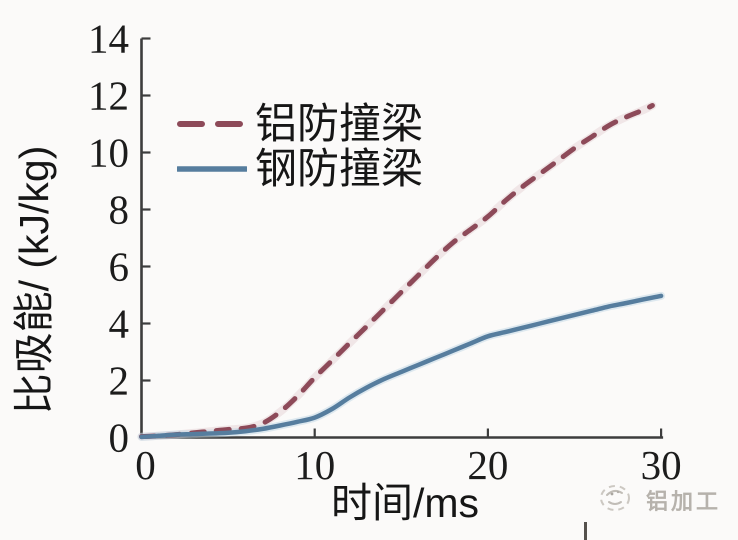  Describe the element at coordinates (34, 280) in the screenshot. I see `y-axis-title: 比吸能/ (kJ/kg)` at that location.